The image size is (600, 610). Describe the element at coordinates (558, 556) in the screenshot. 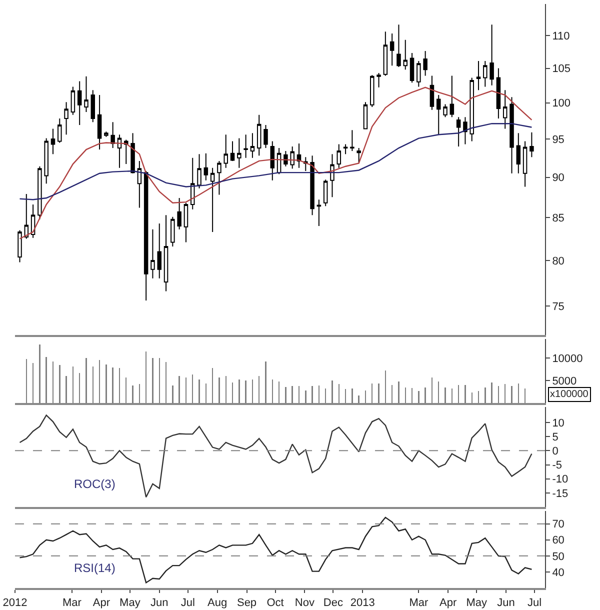

I see `y-tick-label: 50` at that location.